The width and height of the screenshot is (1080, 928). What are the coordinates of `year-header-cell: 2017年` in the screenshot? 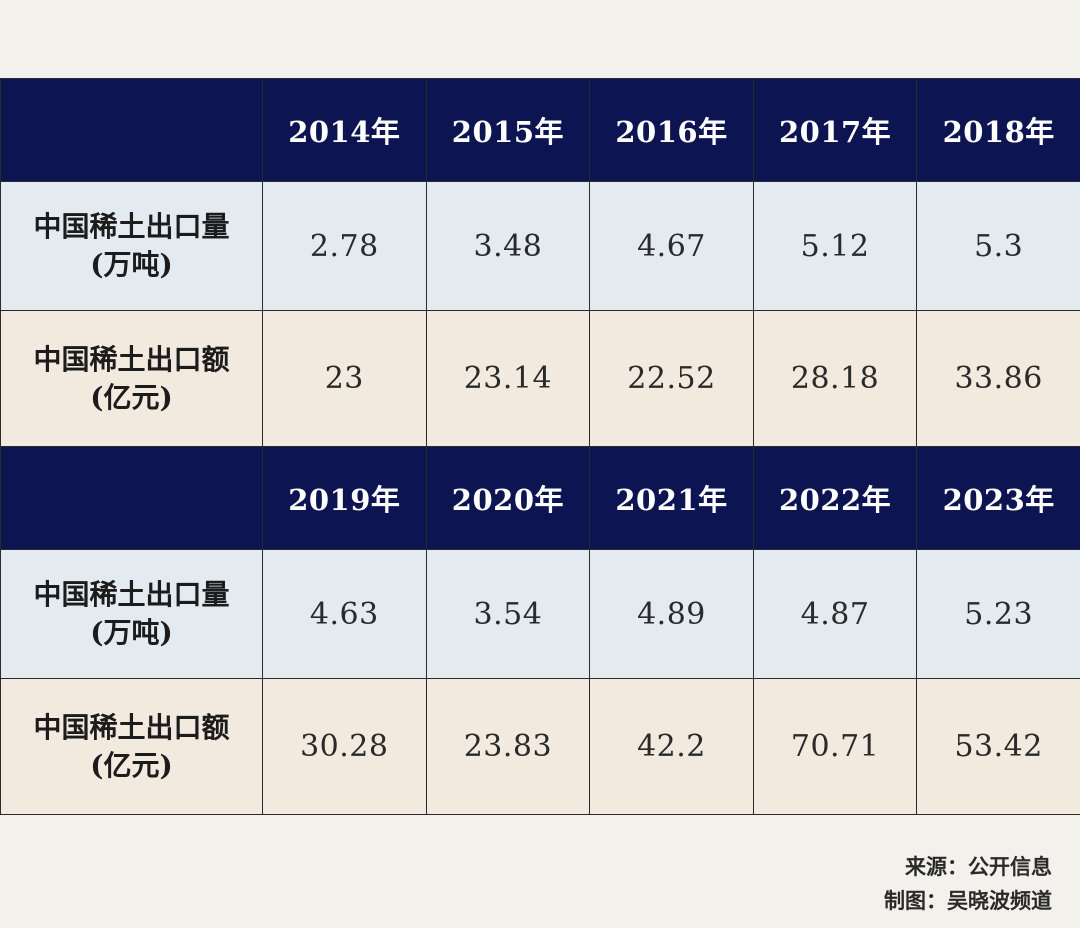 It's located at (835, 130).